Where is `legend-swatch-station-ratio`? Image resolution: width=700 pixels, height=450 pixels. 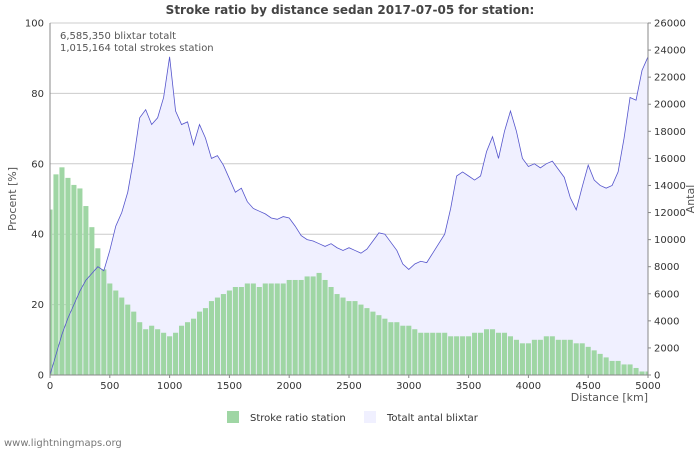
legend-swatch-station-ratio is located at coordinates (233, 417).